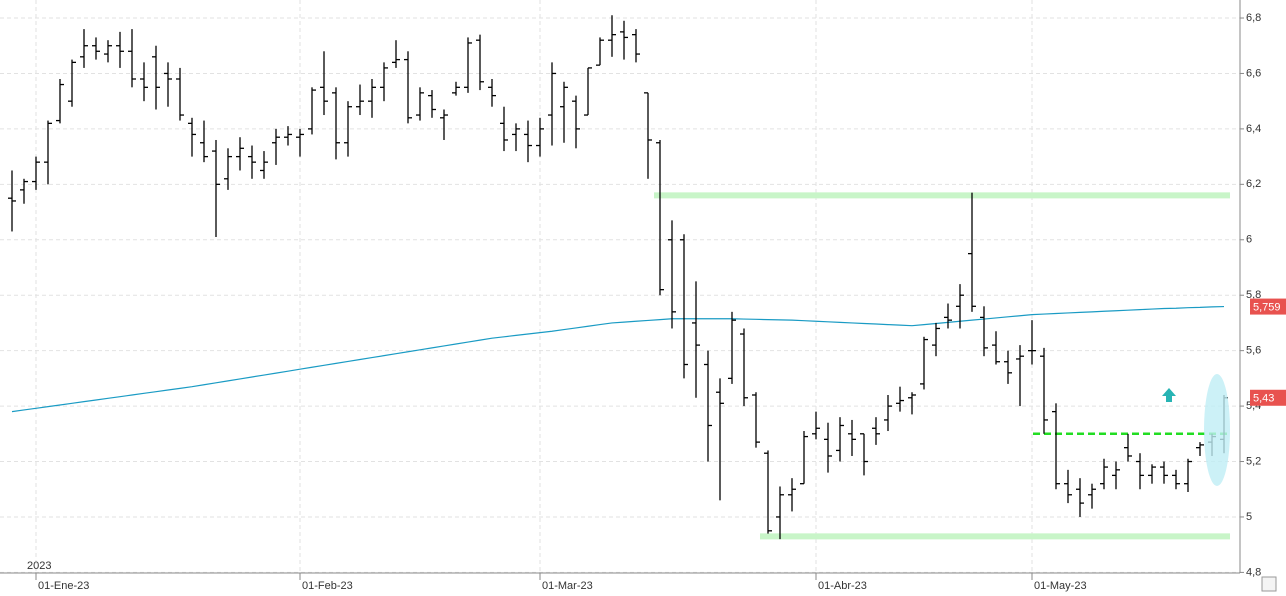 The width and height of the screenshot is (1286, 596). What do you see at coordinates (1253, 351) in the screenshot?
I see `y-tick-label: 5,6` at bounding box center [1253, 351].